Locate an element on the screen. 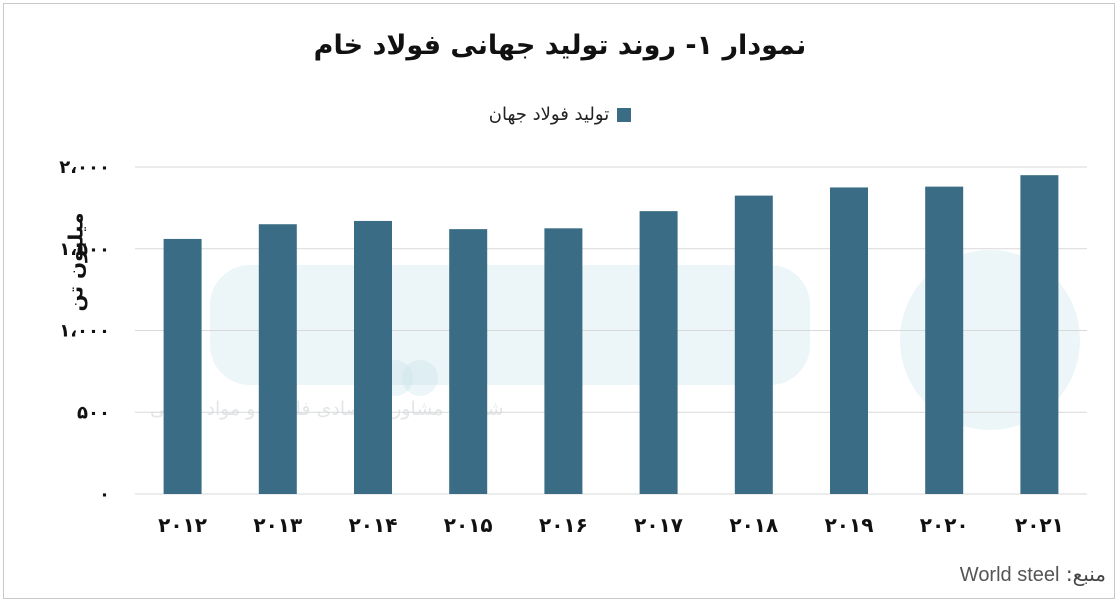  x-tick-label: ۲۰۱۹ is located at coordinates (849, 525).